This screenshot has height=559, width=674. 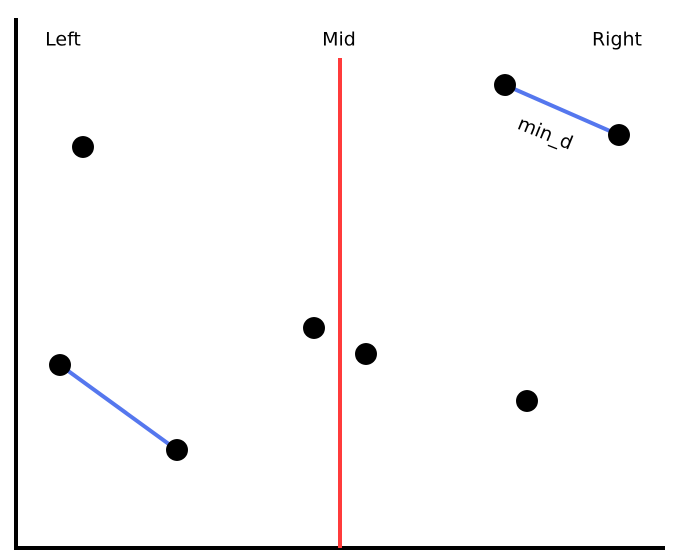 I want to click on region-label: Left, so click(x=63, y=40).